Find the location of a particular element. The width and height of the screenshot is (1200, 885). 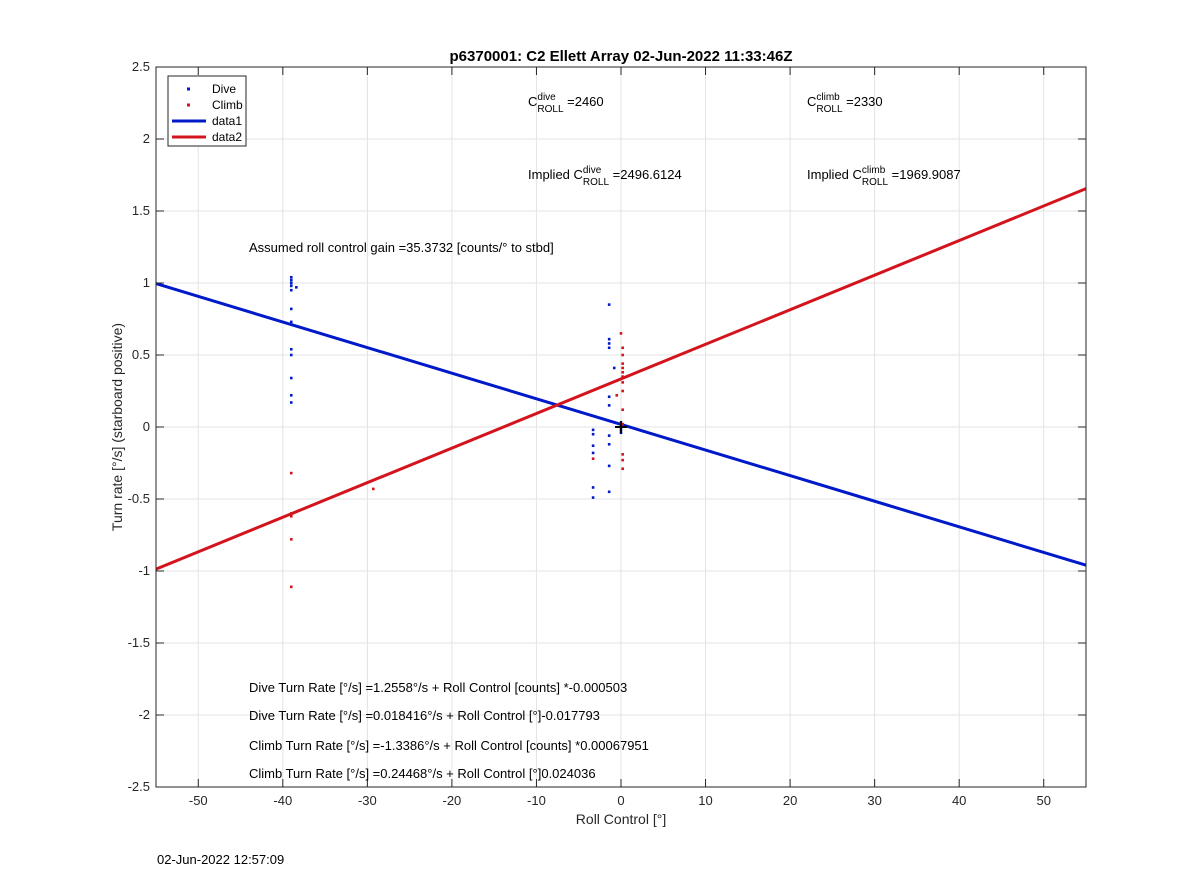

implied-dive-annotation: Implied Cdive ROLL =2496.6124 is located at coordinates (605, 176).